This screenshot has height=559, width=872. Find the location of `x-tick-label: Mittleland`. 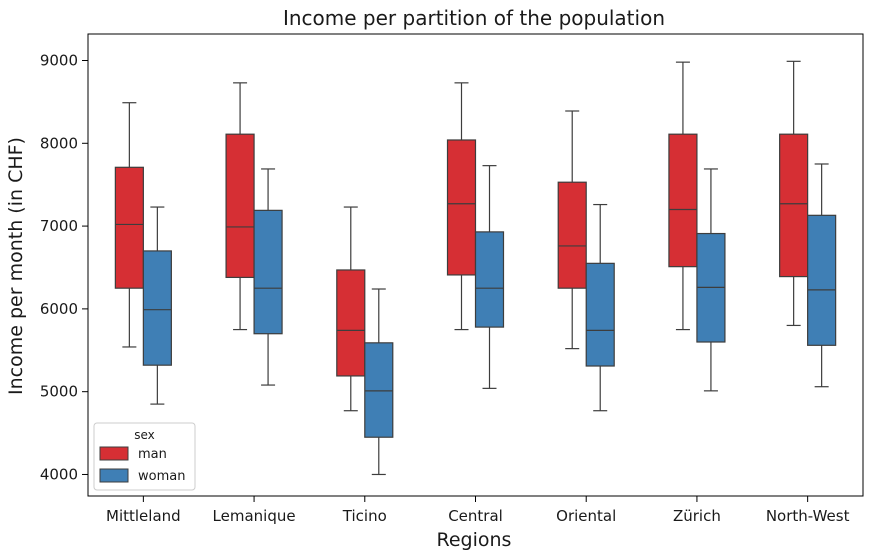

x-tick-label: Mittleland is located at coordinates (143, 516).